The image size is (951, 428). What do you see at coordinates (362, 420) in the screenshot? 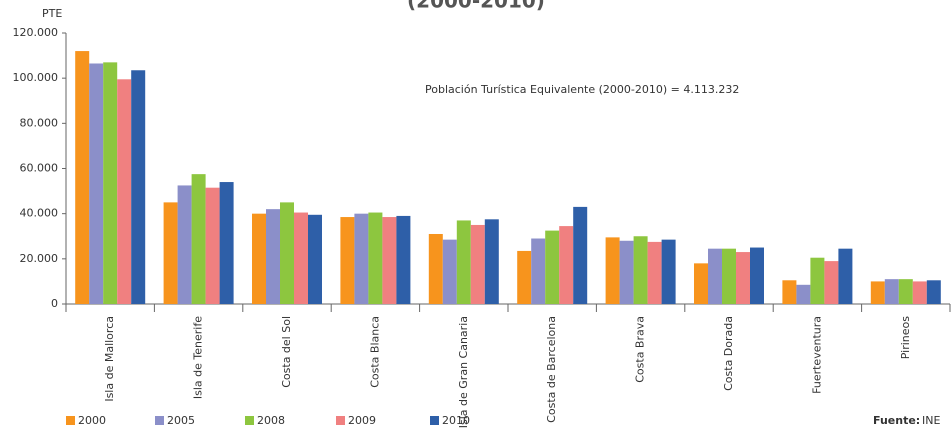
I see `legend-label: 2009` at bounding box center [362, 420].